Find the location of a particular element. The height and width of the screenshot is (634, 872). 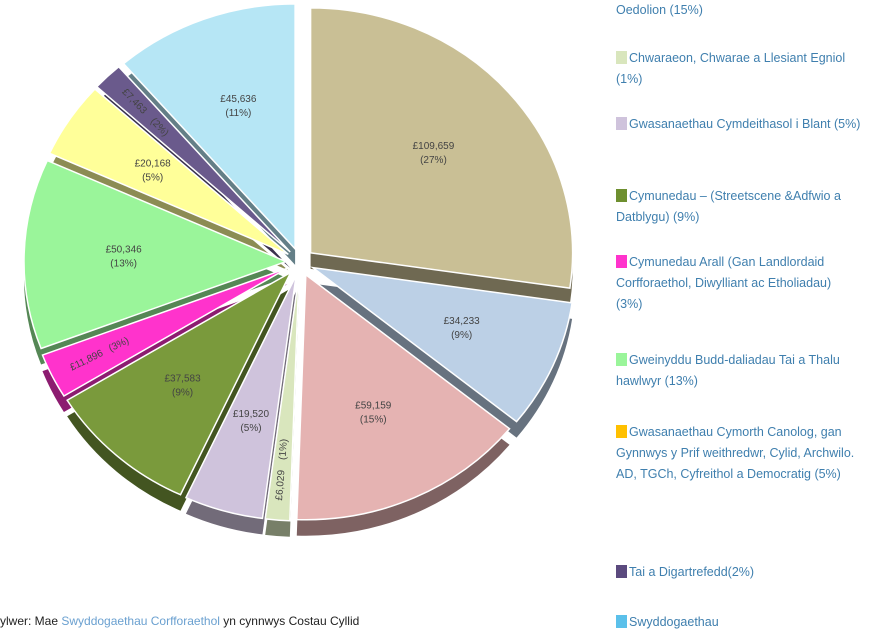

percent-label: (27%) is located at coordinates (433, 160).